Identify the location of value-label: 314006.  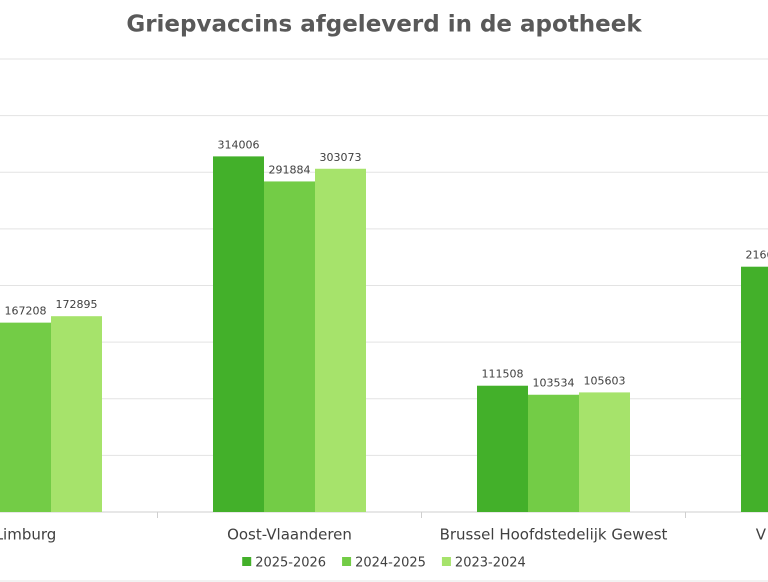
(239, 144).